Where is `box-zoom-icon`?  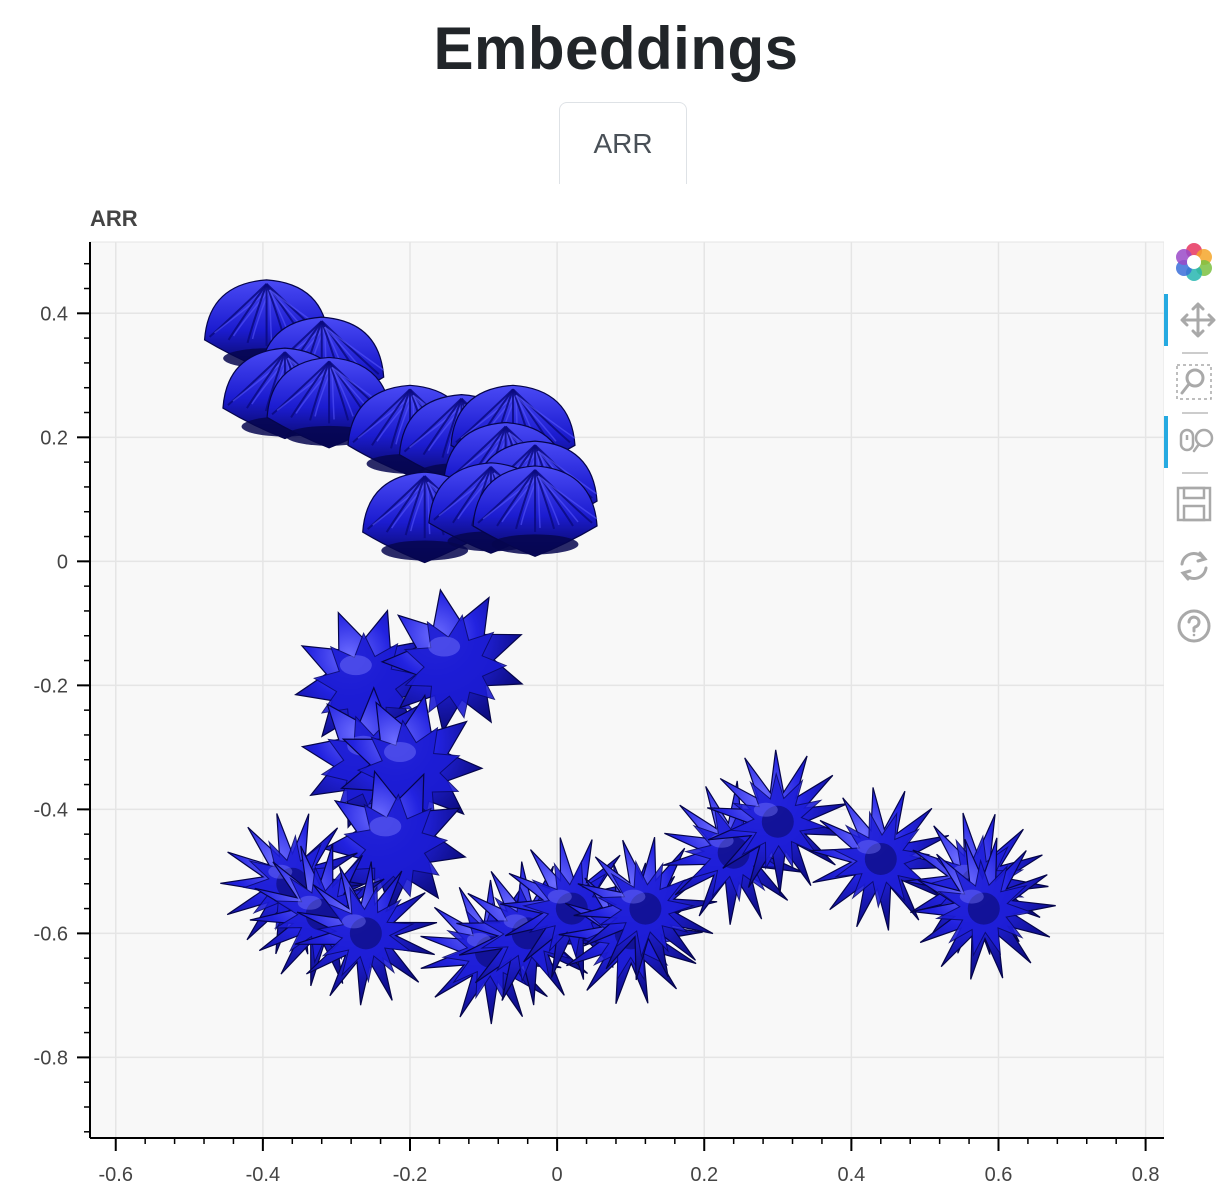 box-zoom-icon is located at coordinates (1194, 382).